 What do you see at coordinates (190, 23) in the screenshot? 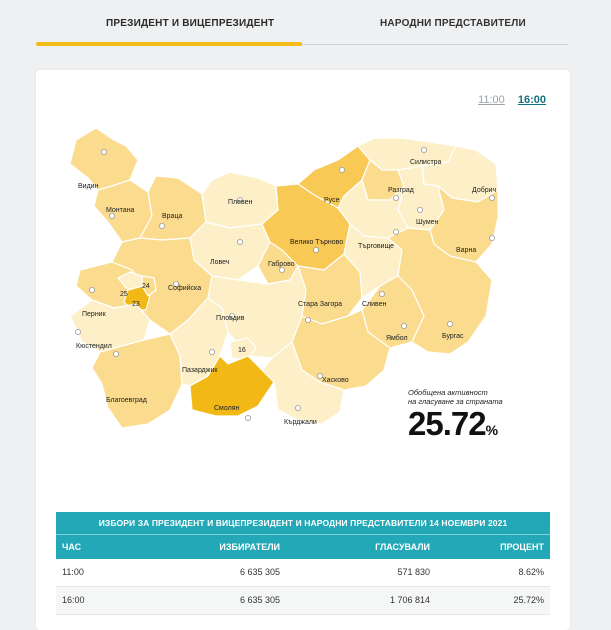
I see `tab-president: ПРЕЗИДЕНТ И ВИЦЕПРЕЗИДЕНТ` at bounding box center [190, 23].